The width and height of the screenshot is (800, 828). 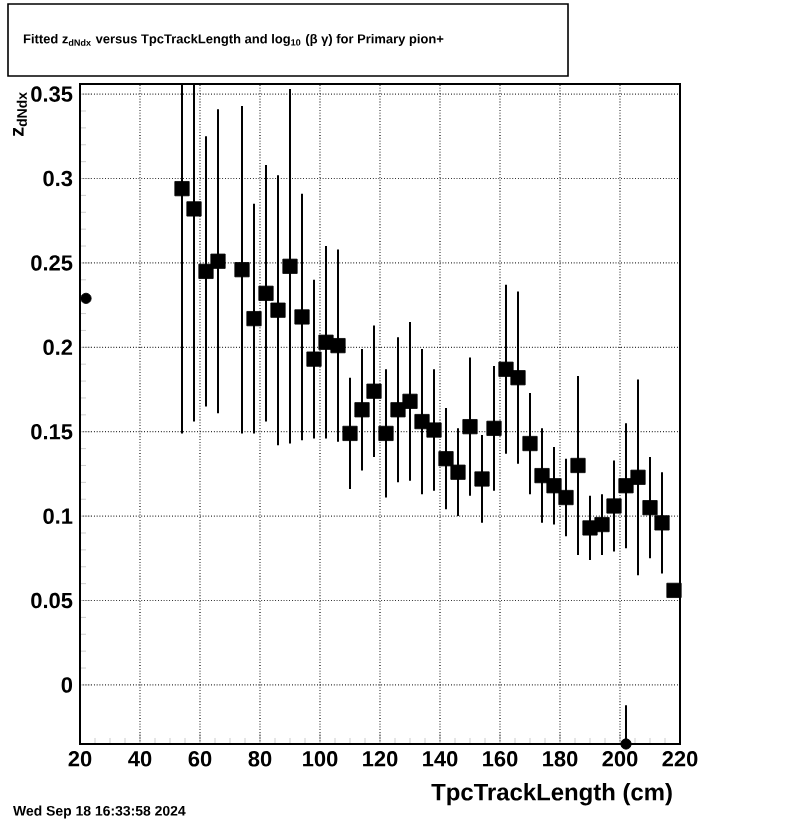 I want to click on y-tick-label: 0.35, so click(x=52, y=94).